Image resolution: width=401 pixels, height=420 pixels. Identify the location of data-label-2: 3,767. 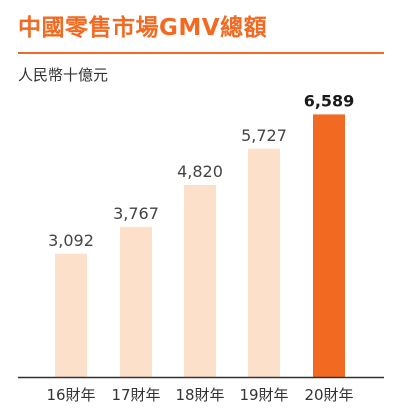
(136, 213).